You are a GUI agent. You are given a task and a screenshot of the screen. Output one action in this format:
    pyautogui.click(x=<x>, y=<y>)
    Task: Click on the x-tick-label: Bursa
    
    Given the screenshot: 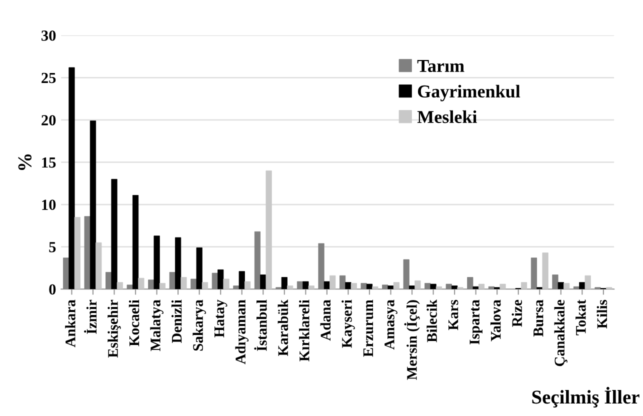 What is the action you would take?
    pyautogui.click(x=539, y=318)
    